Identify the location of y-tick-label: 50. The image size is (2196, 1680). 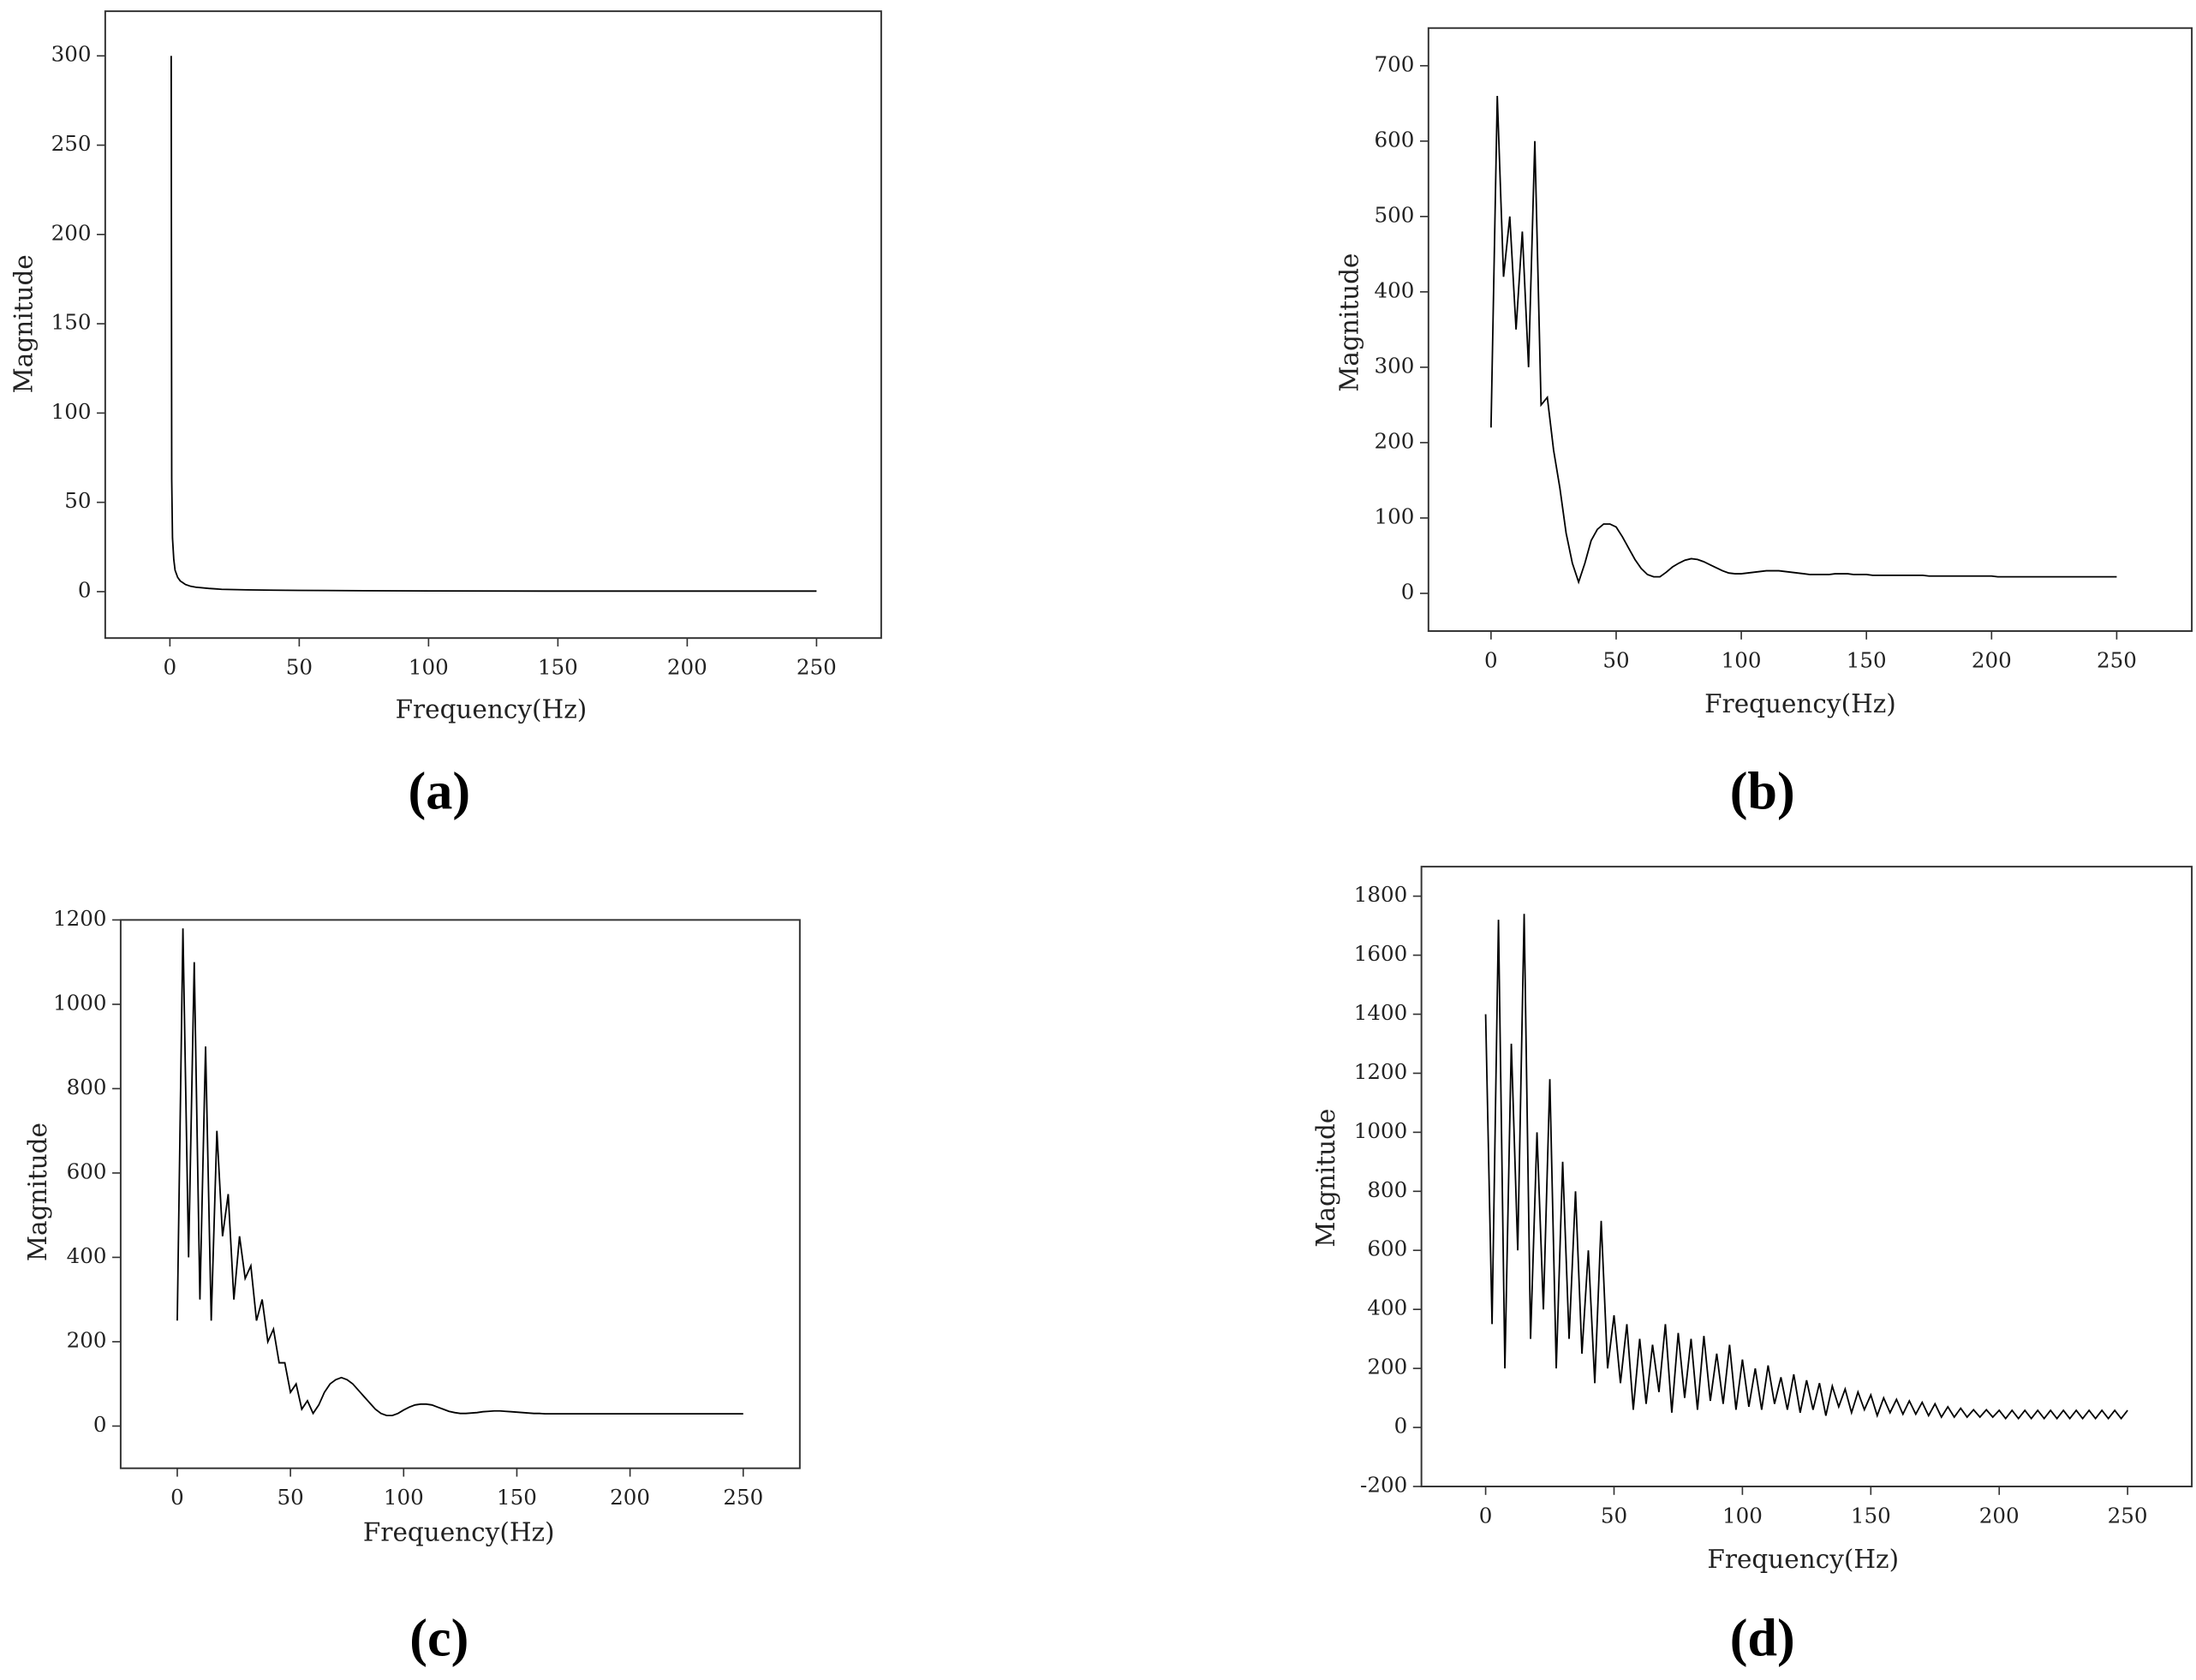
(77, 501).